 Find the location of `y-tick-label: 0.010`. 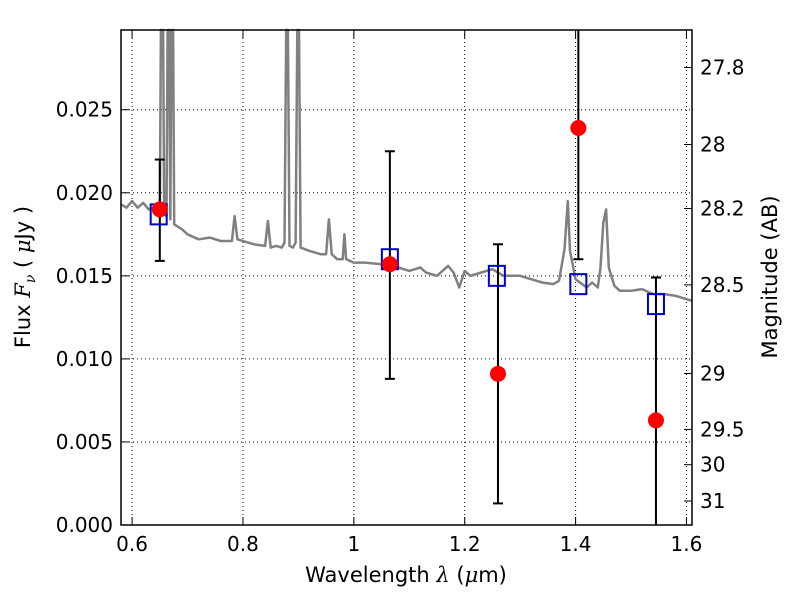

y-tick-label: 0.010 is located at coordinates (84, 359).